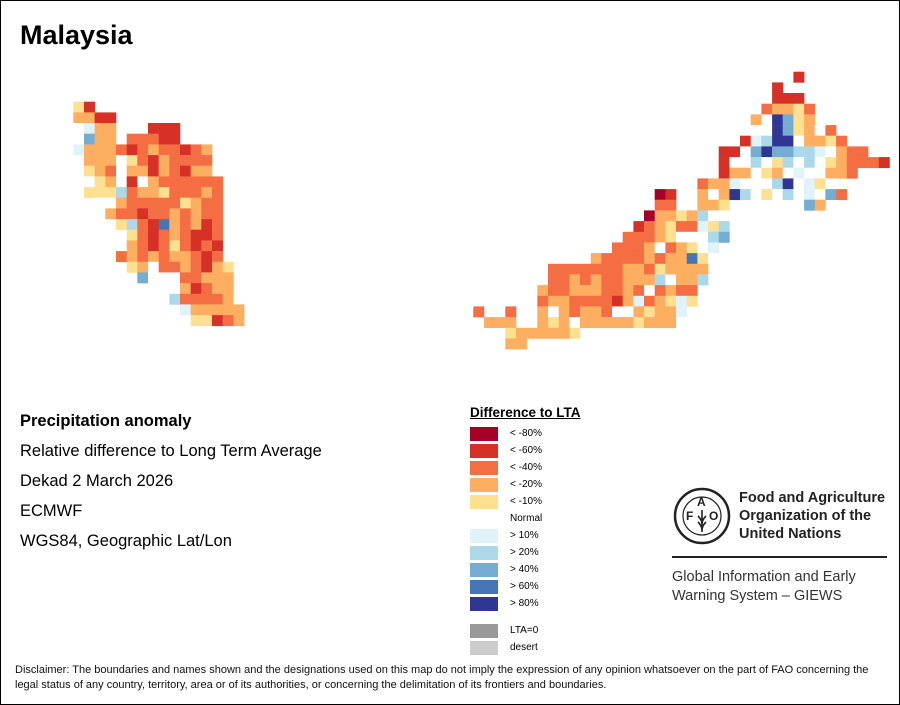 This screenshot has width=900, height=705. I want to click on legend-item: > 60%, so click(525, 586).